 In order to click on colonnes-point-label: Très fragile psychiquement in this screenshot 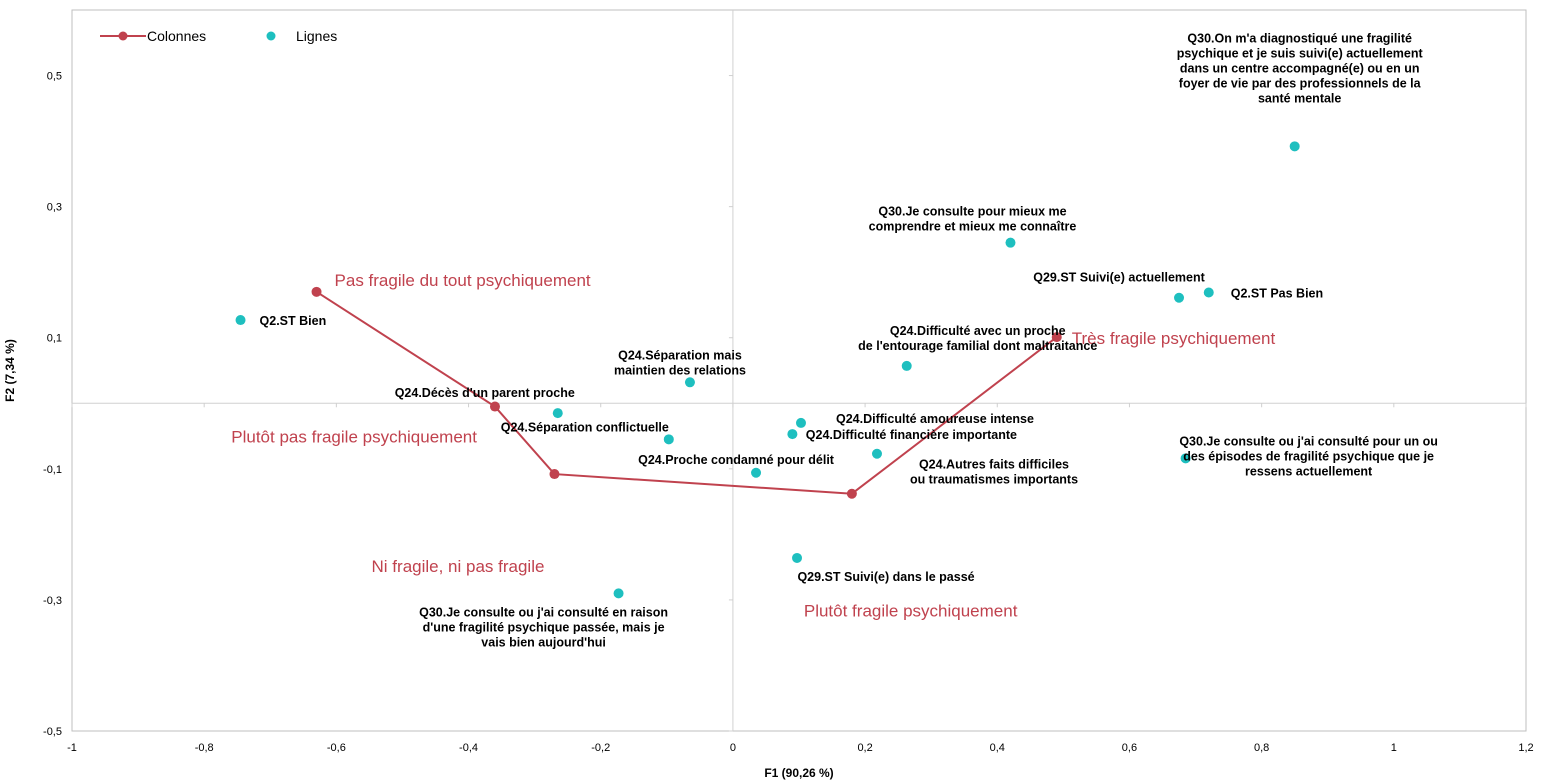, I will do `click(1174, 338)`.